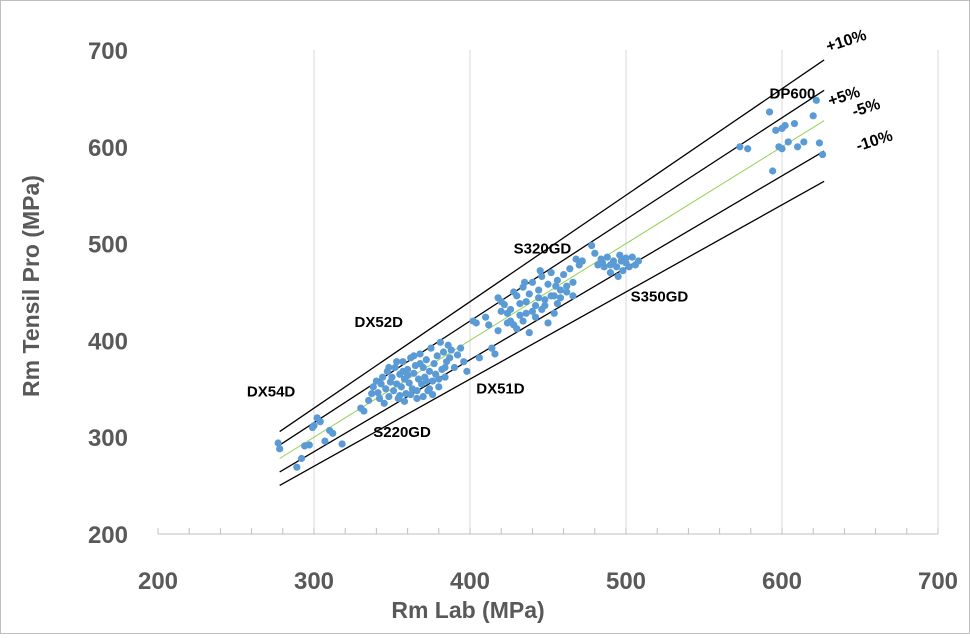 The width and height of the screenshot is (970, 638). What do you see at coordinates (379, 322) in the screenshot?
I see `annotation-label: DX52D` at bounding box center [379, 322].